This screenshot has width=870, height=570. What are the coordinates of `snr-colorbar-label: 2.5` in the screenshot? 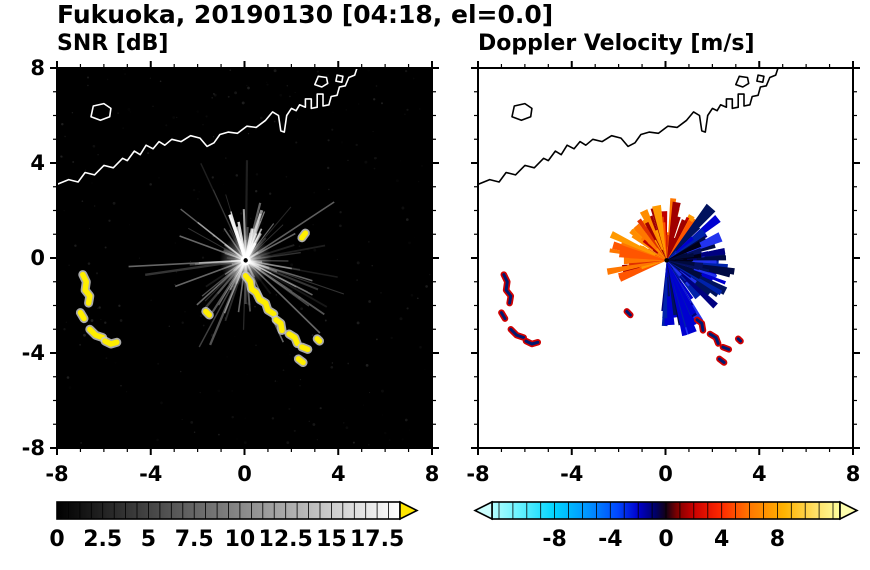 It's located at (103, 539).